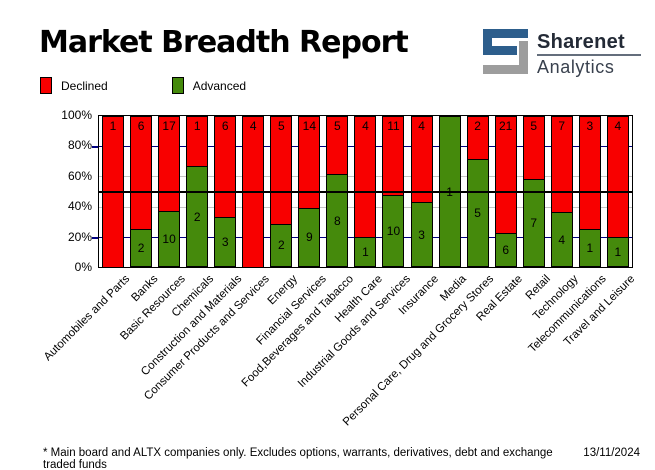 The image size is (655, 470). Describe the element at coordinates (79, 175) in the screenshot. I see `y-axis-label: 60%` at that location.